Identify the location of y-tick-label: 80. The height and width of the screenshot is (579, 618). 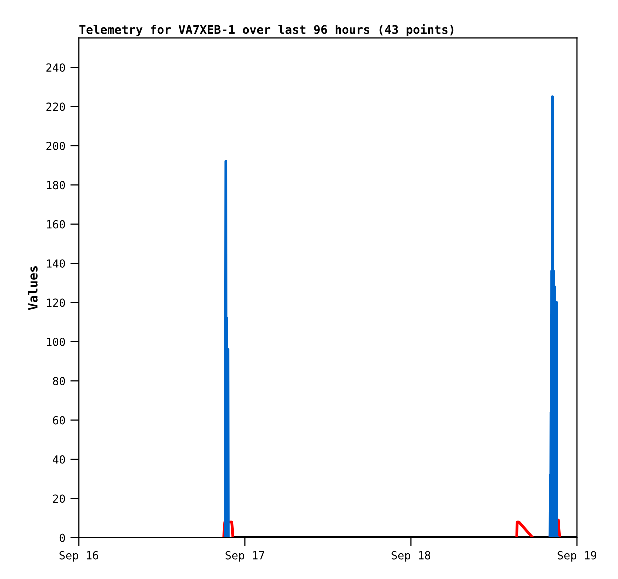
(59, 381).